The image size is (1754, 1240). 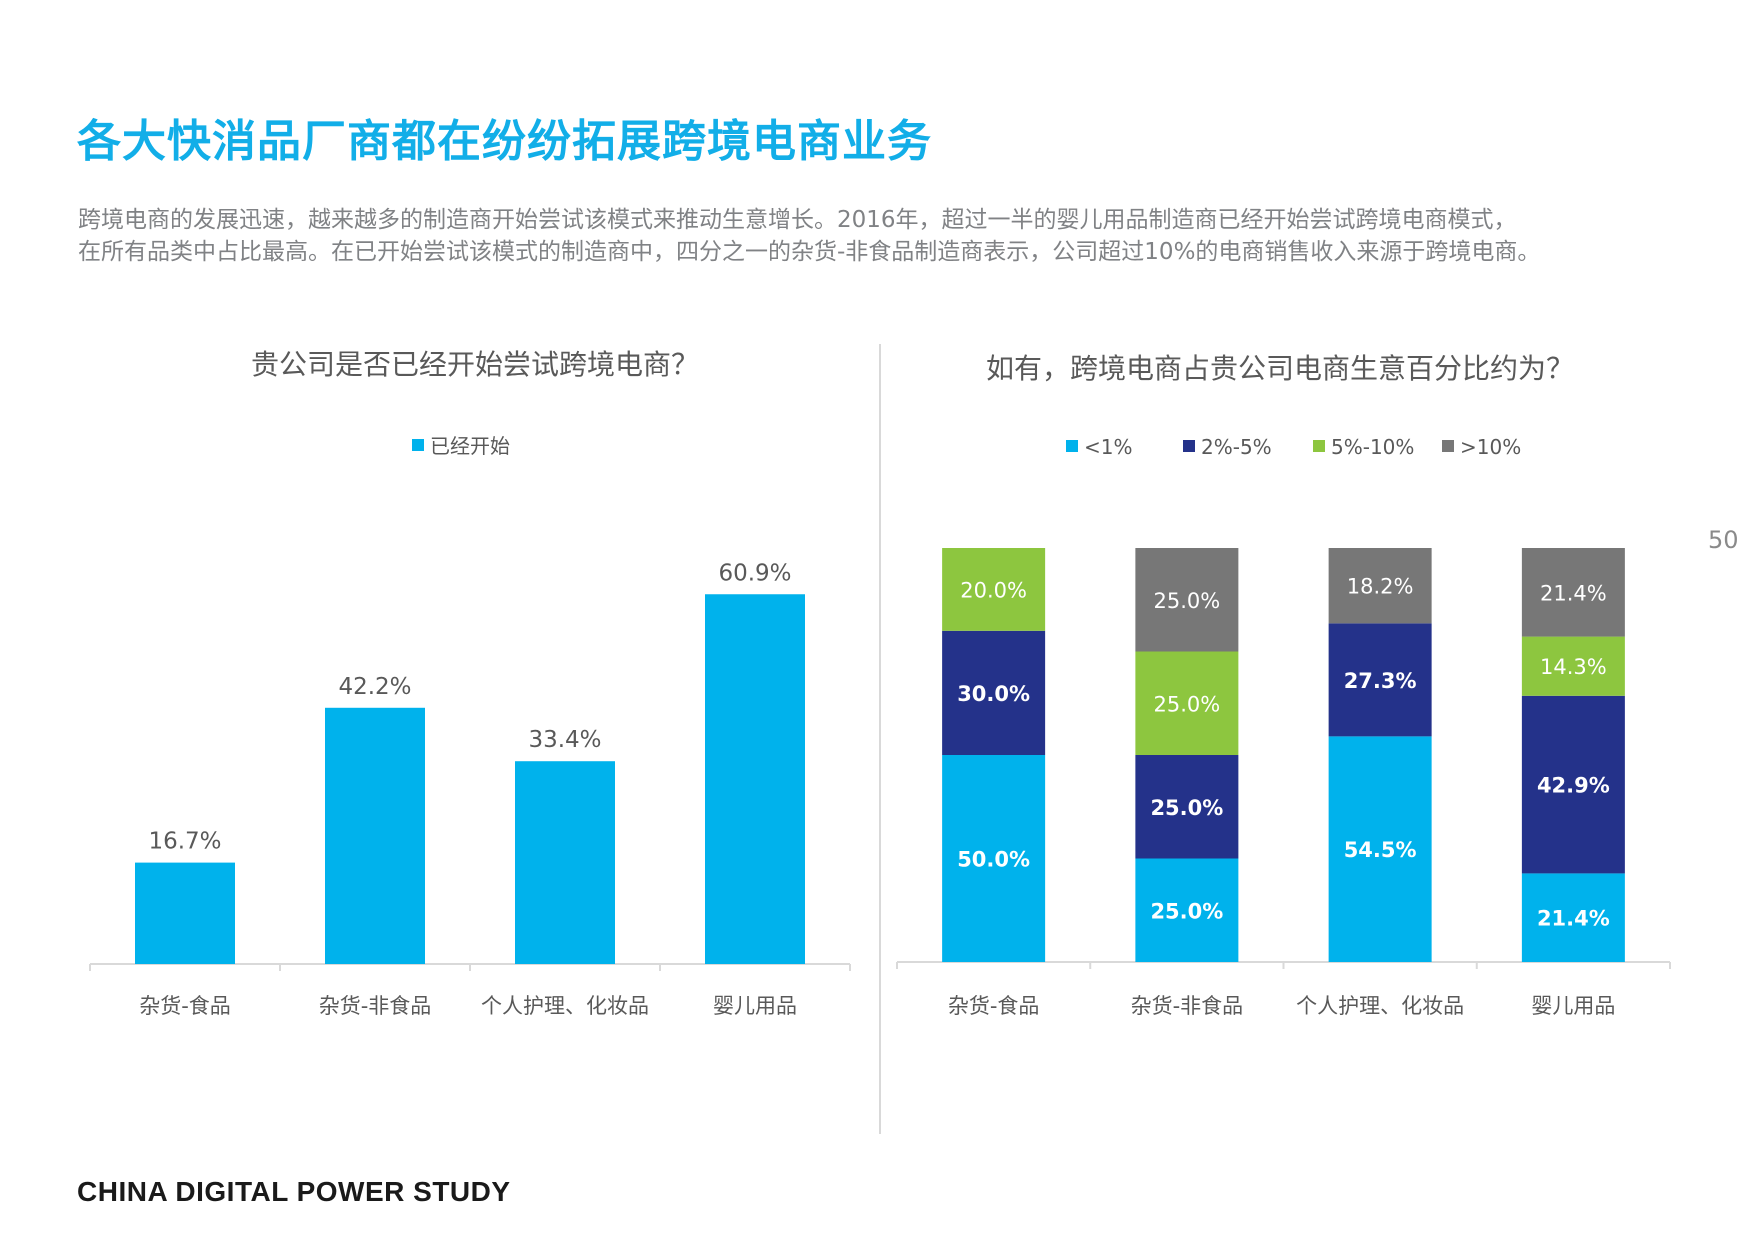 I want to click on legend-label: 2%-5%, so click(x=1236, y=447).